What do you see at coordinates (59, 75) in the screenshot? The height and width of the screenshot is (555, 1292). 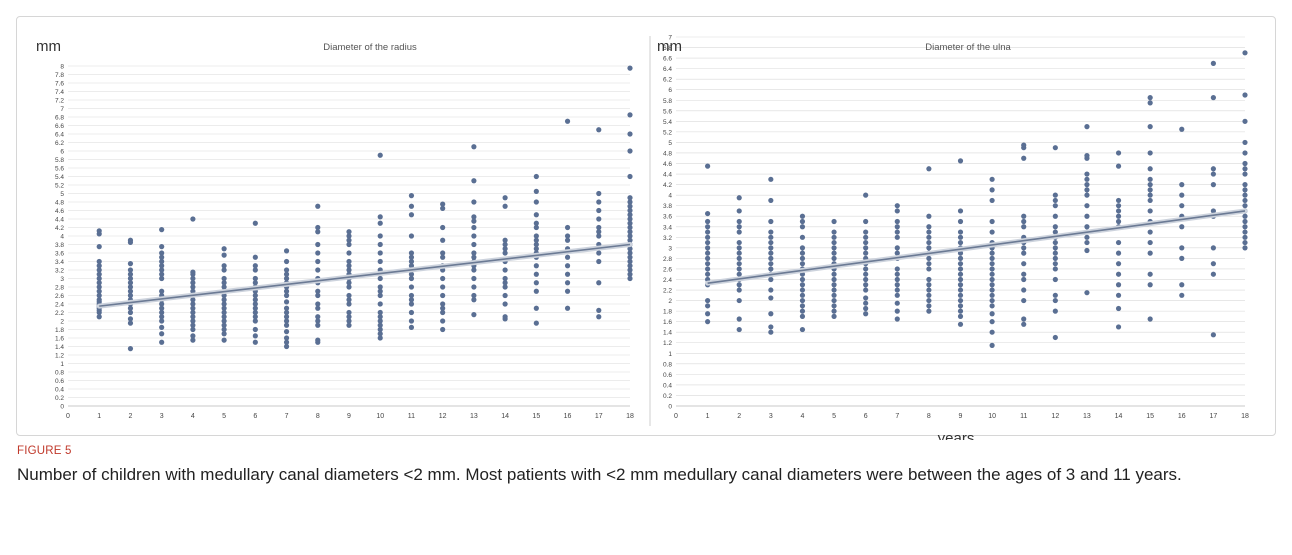 I see `chart1-y-tick-label: 7.8` at bounding box center [59, 75].